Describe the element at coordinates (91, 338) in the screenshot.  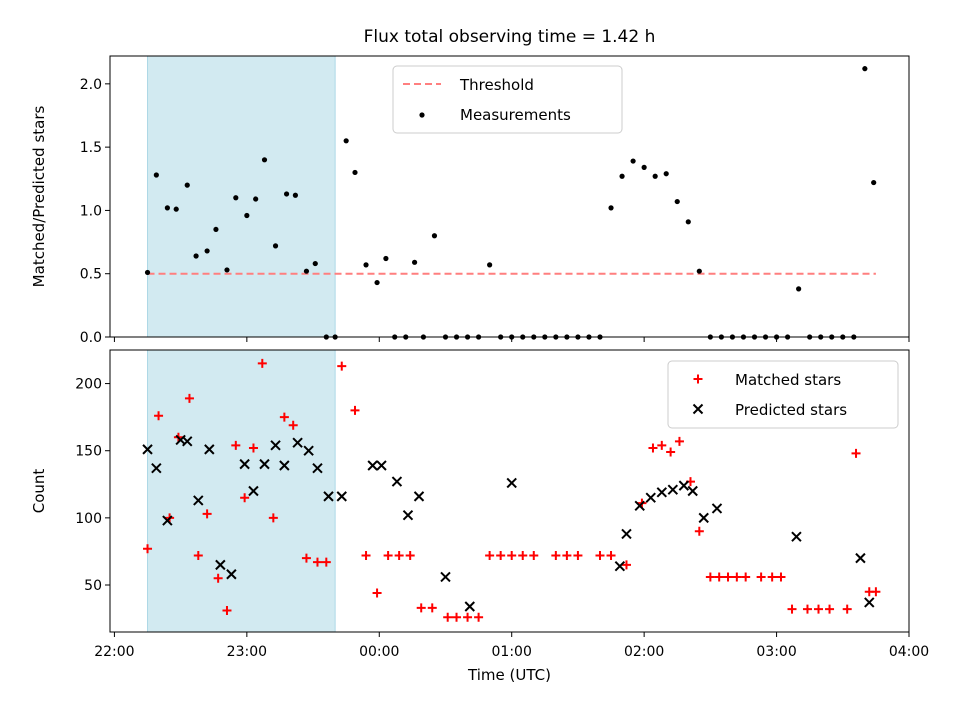
I see `y-tick-label: 0.0` at that location.